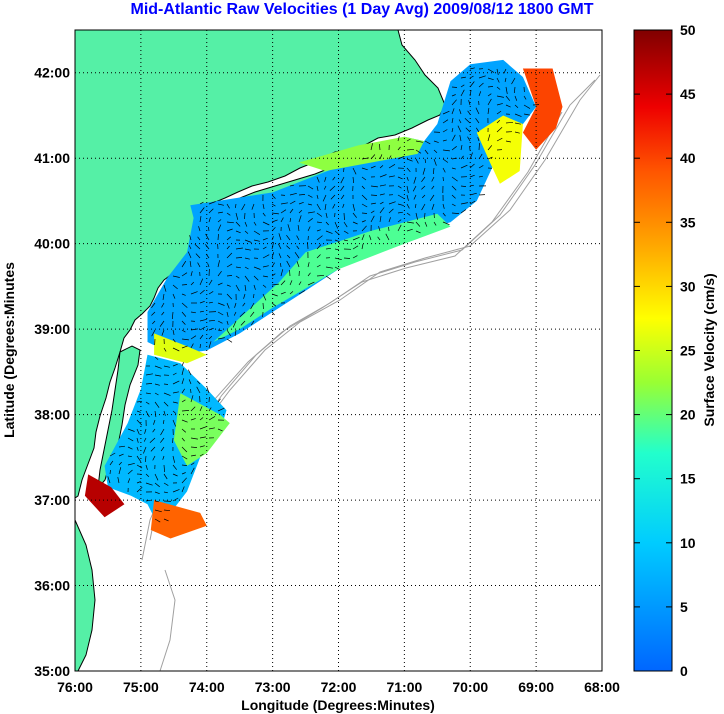 This screenshot has height=714, width=724. Describe the element at coordinates (688, 158) in the screenshot. I see `colorbar-tick-label: 40` at that location.